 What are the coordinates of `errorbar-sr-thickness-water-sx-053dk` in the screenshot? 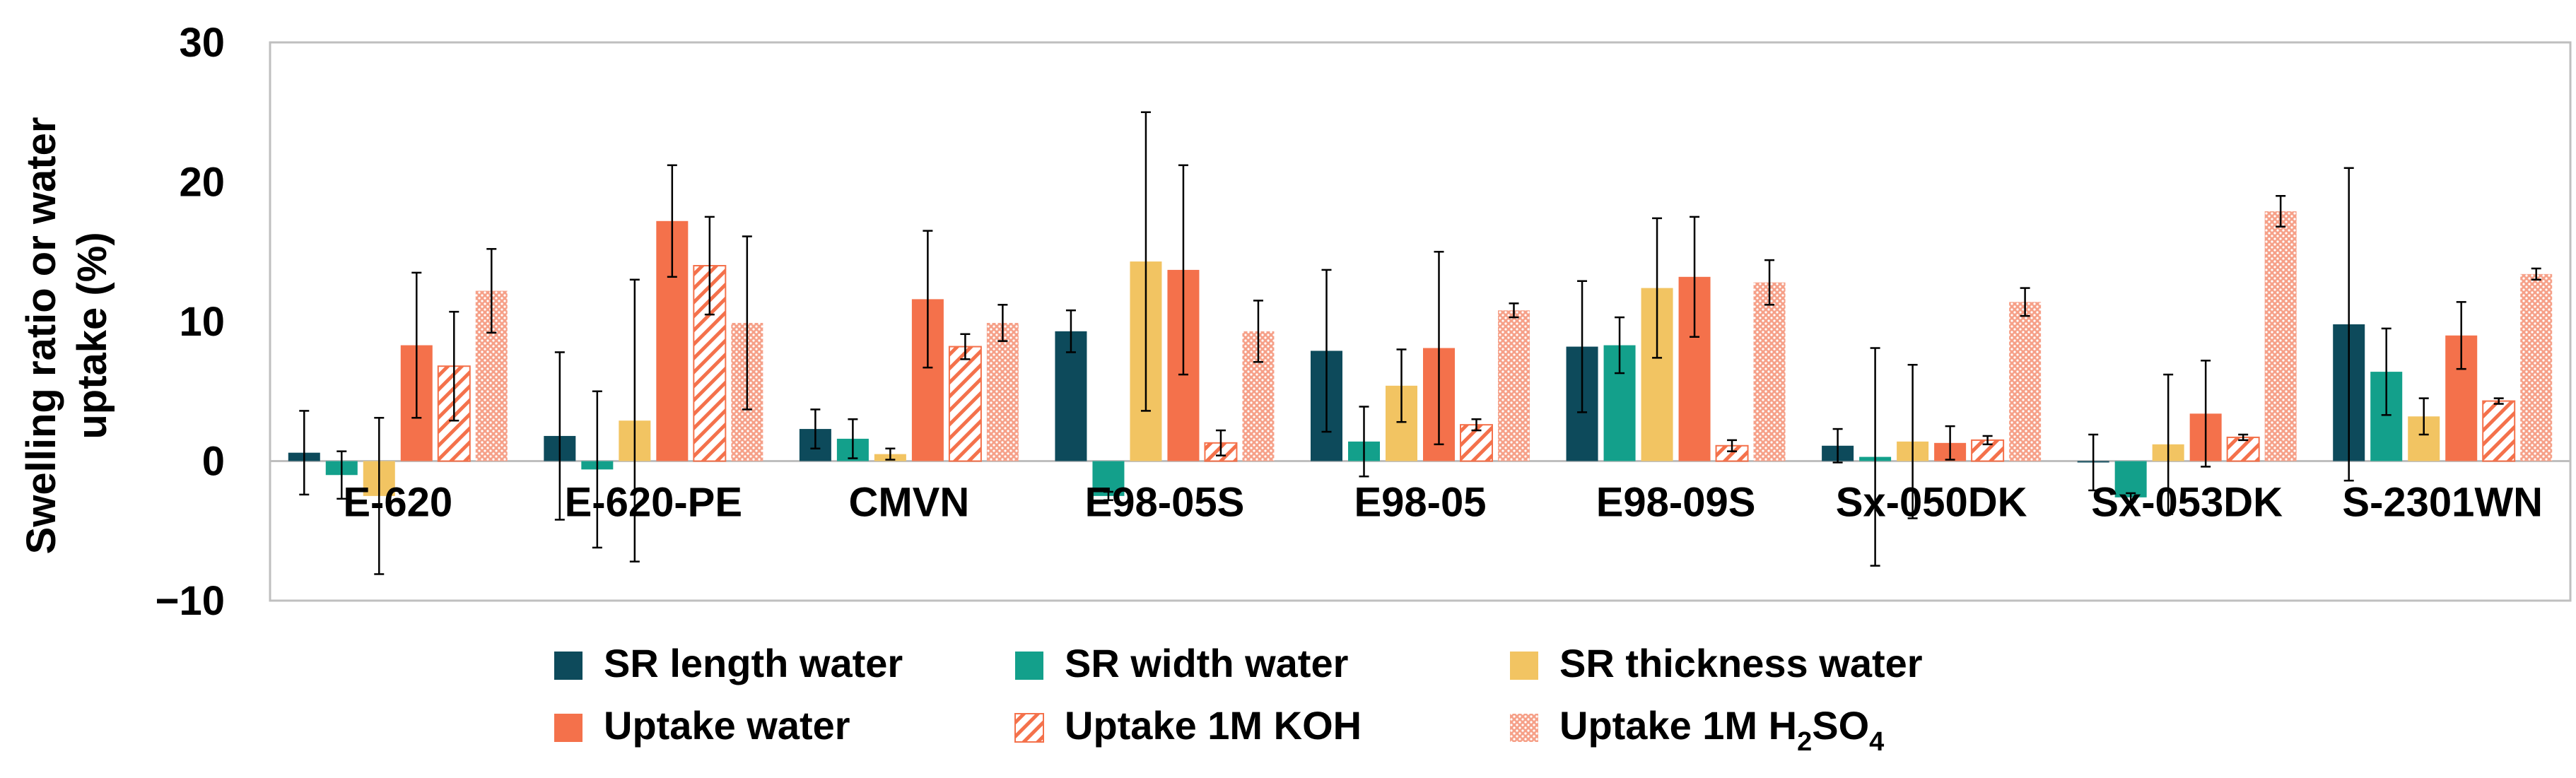 It's located at (2168, 444).